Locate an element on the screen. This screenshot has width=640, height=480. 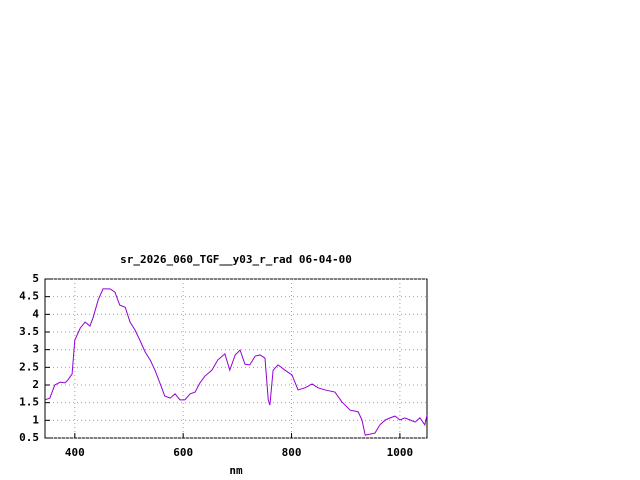
x-tick-label: 1000 is located at coordinates (400, 452).